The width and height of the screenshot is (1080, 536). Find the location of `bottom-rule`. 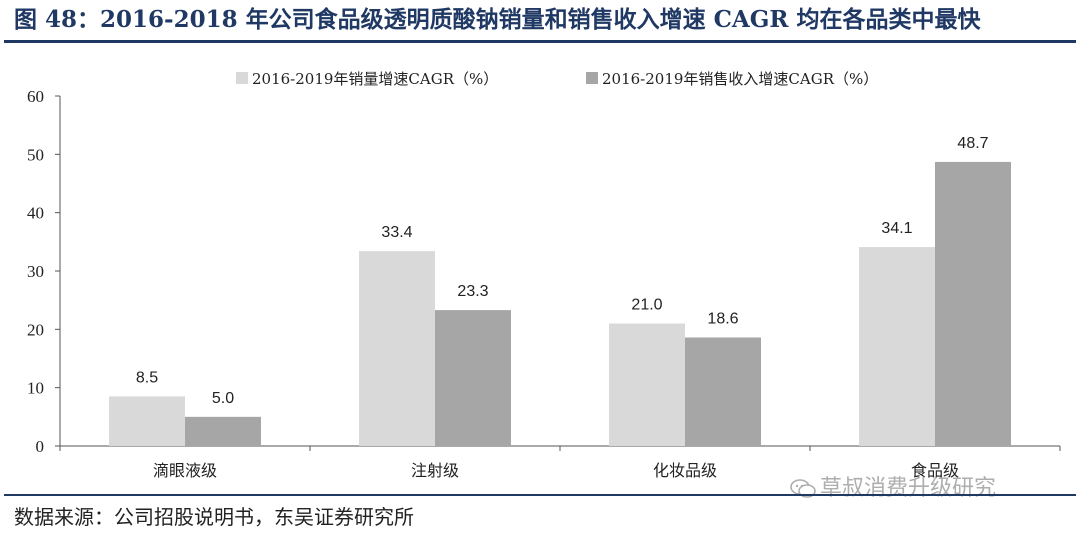

bottom-rule is located at coordinates (540, 495).